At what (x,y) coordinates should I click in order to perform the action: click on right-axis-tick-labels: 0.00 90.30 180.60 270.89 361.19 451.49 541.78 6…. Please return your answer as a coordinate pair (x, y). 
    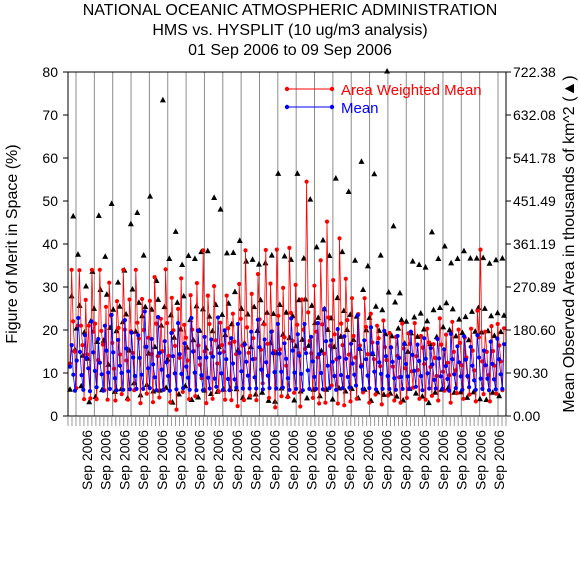
    Looking at the image, I should click on (534, 244).